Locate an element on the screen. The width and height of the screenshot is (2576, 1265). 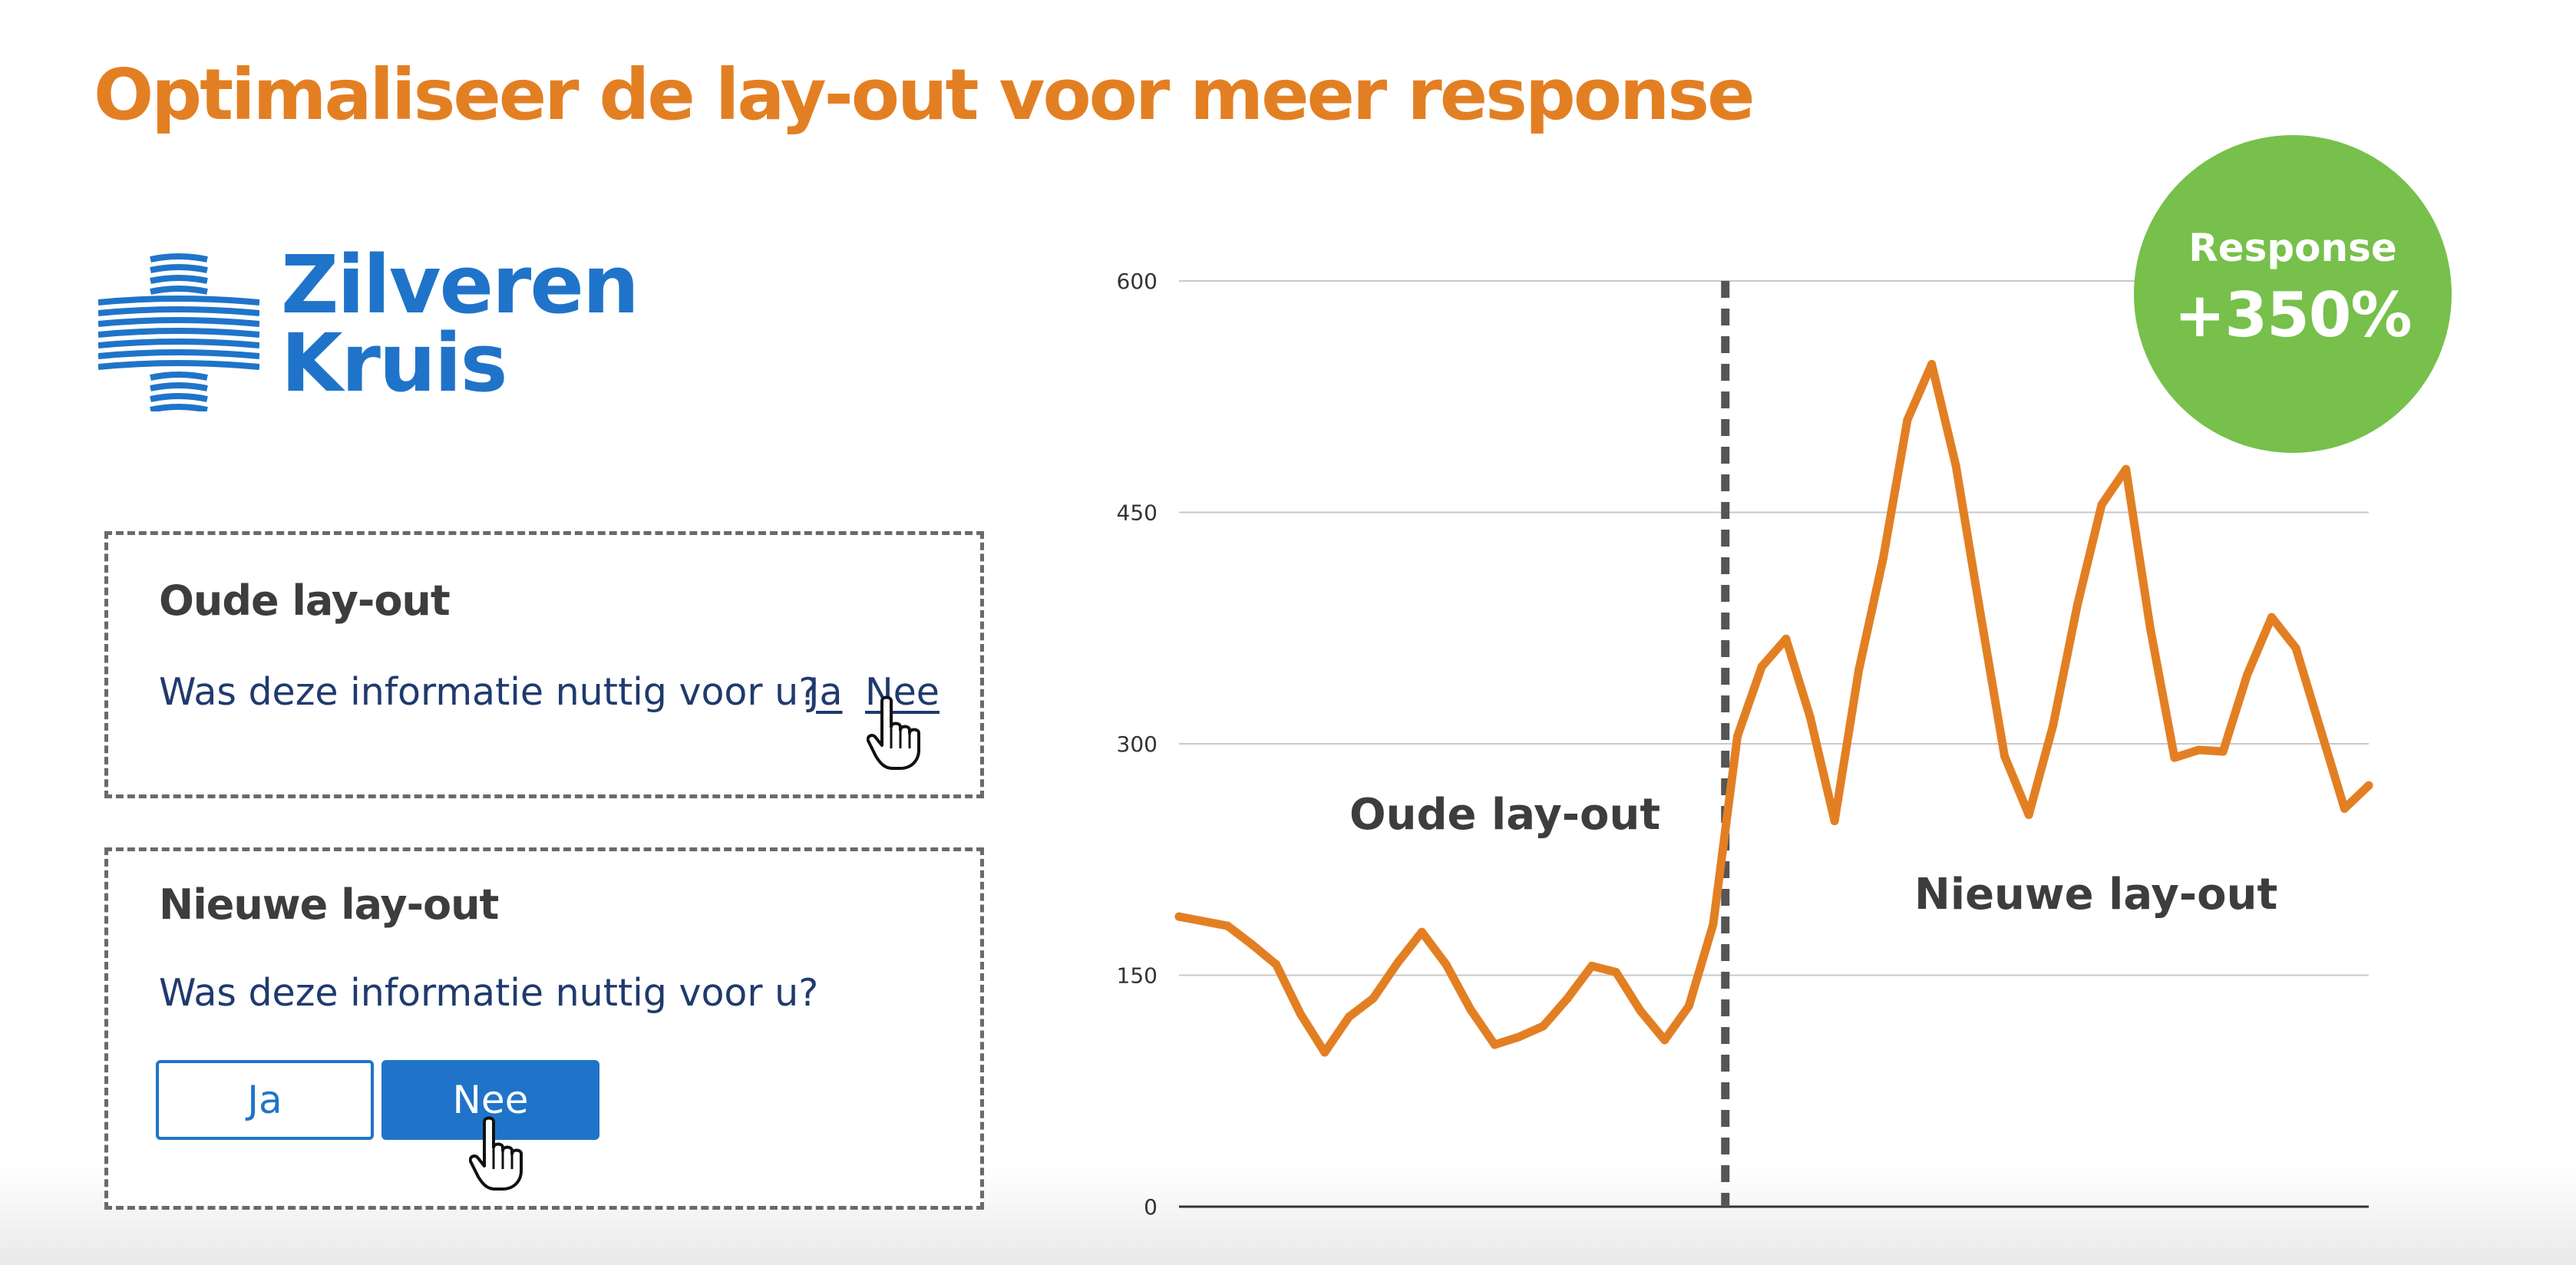
badge-value: +350% is located at coordinates (2293, 315).